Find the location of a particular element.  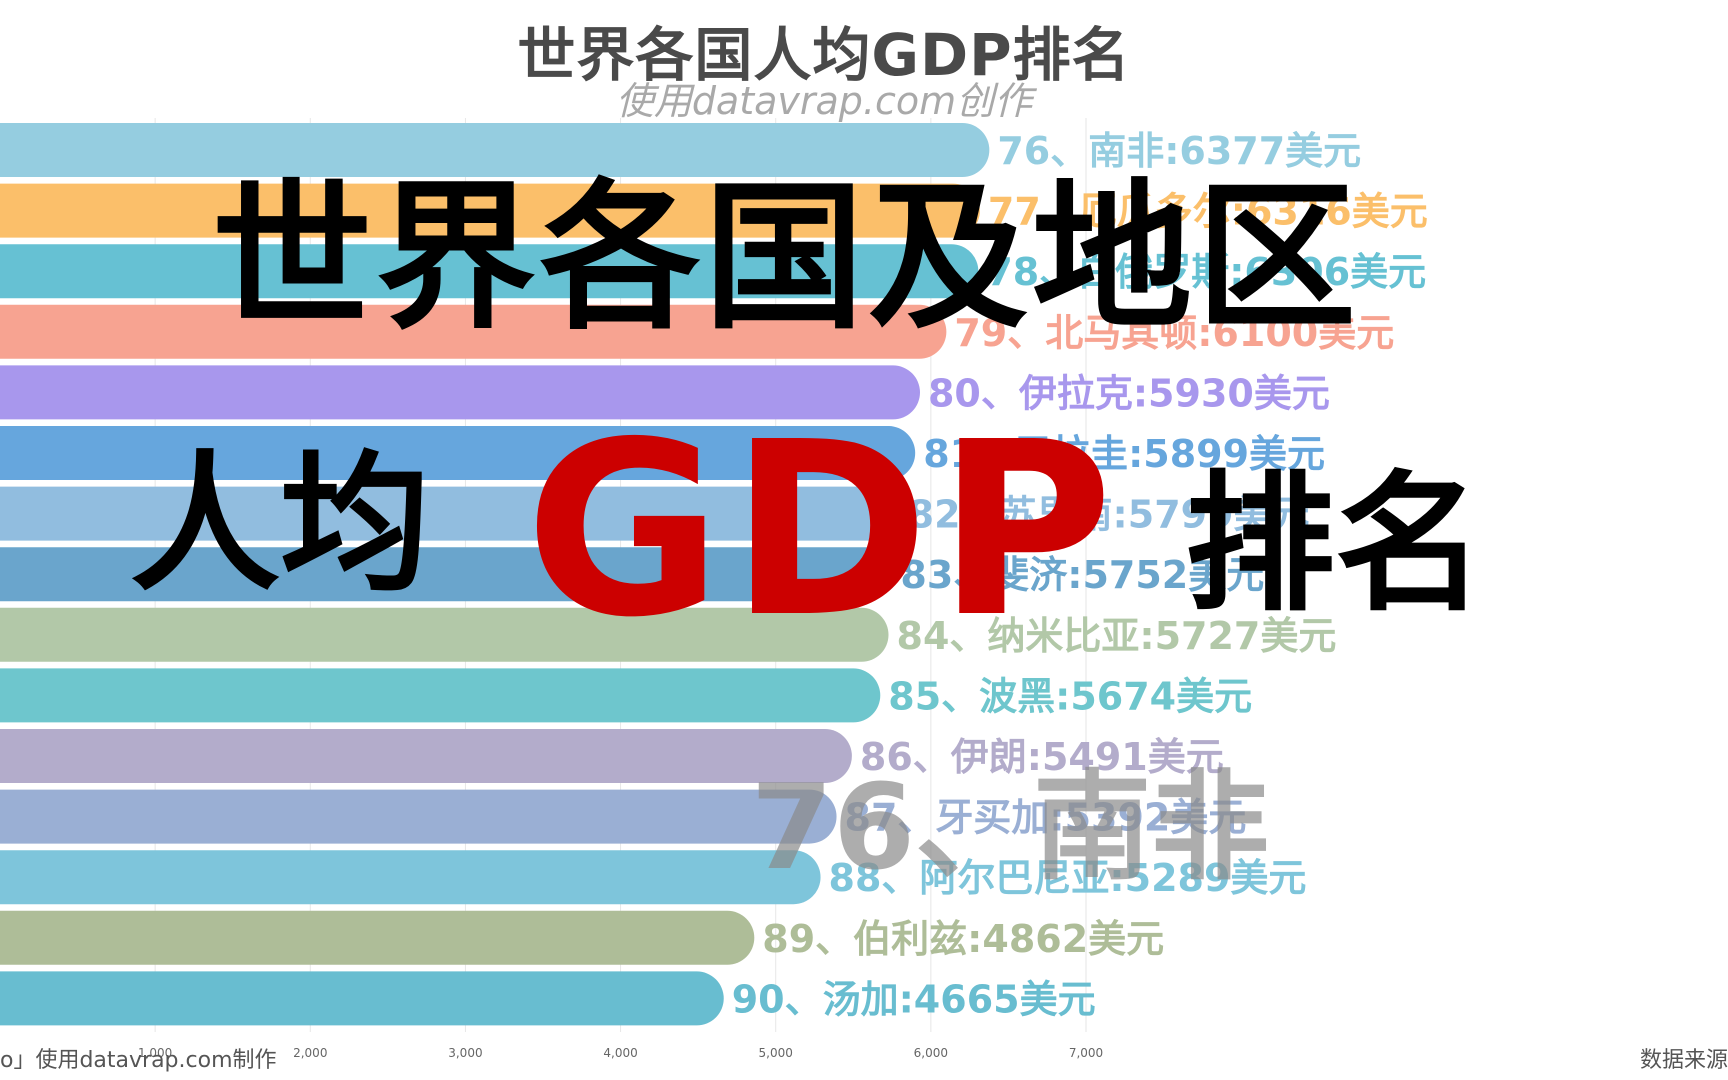

x-tick-label: 4,000 is located at coordinates (620, 1053).